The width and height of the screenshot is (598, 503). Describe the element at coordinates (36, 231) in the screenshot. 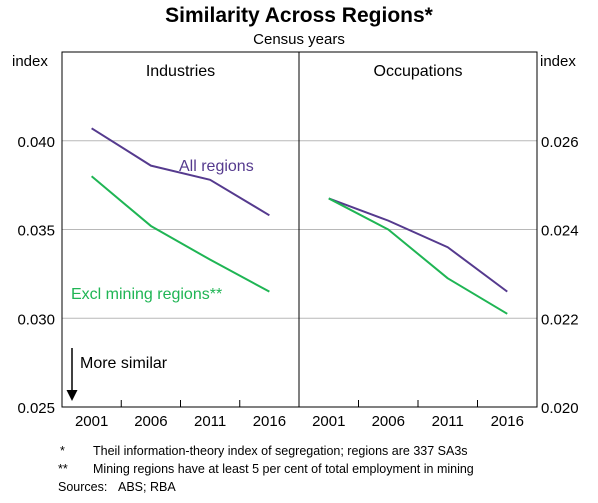

I see `left-tick-label: 0.035` at that location.